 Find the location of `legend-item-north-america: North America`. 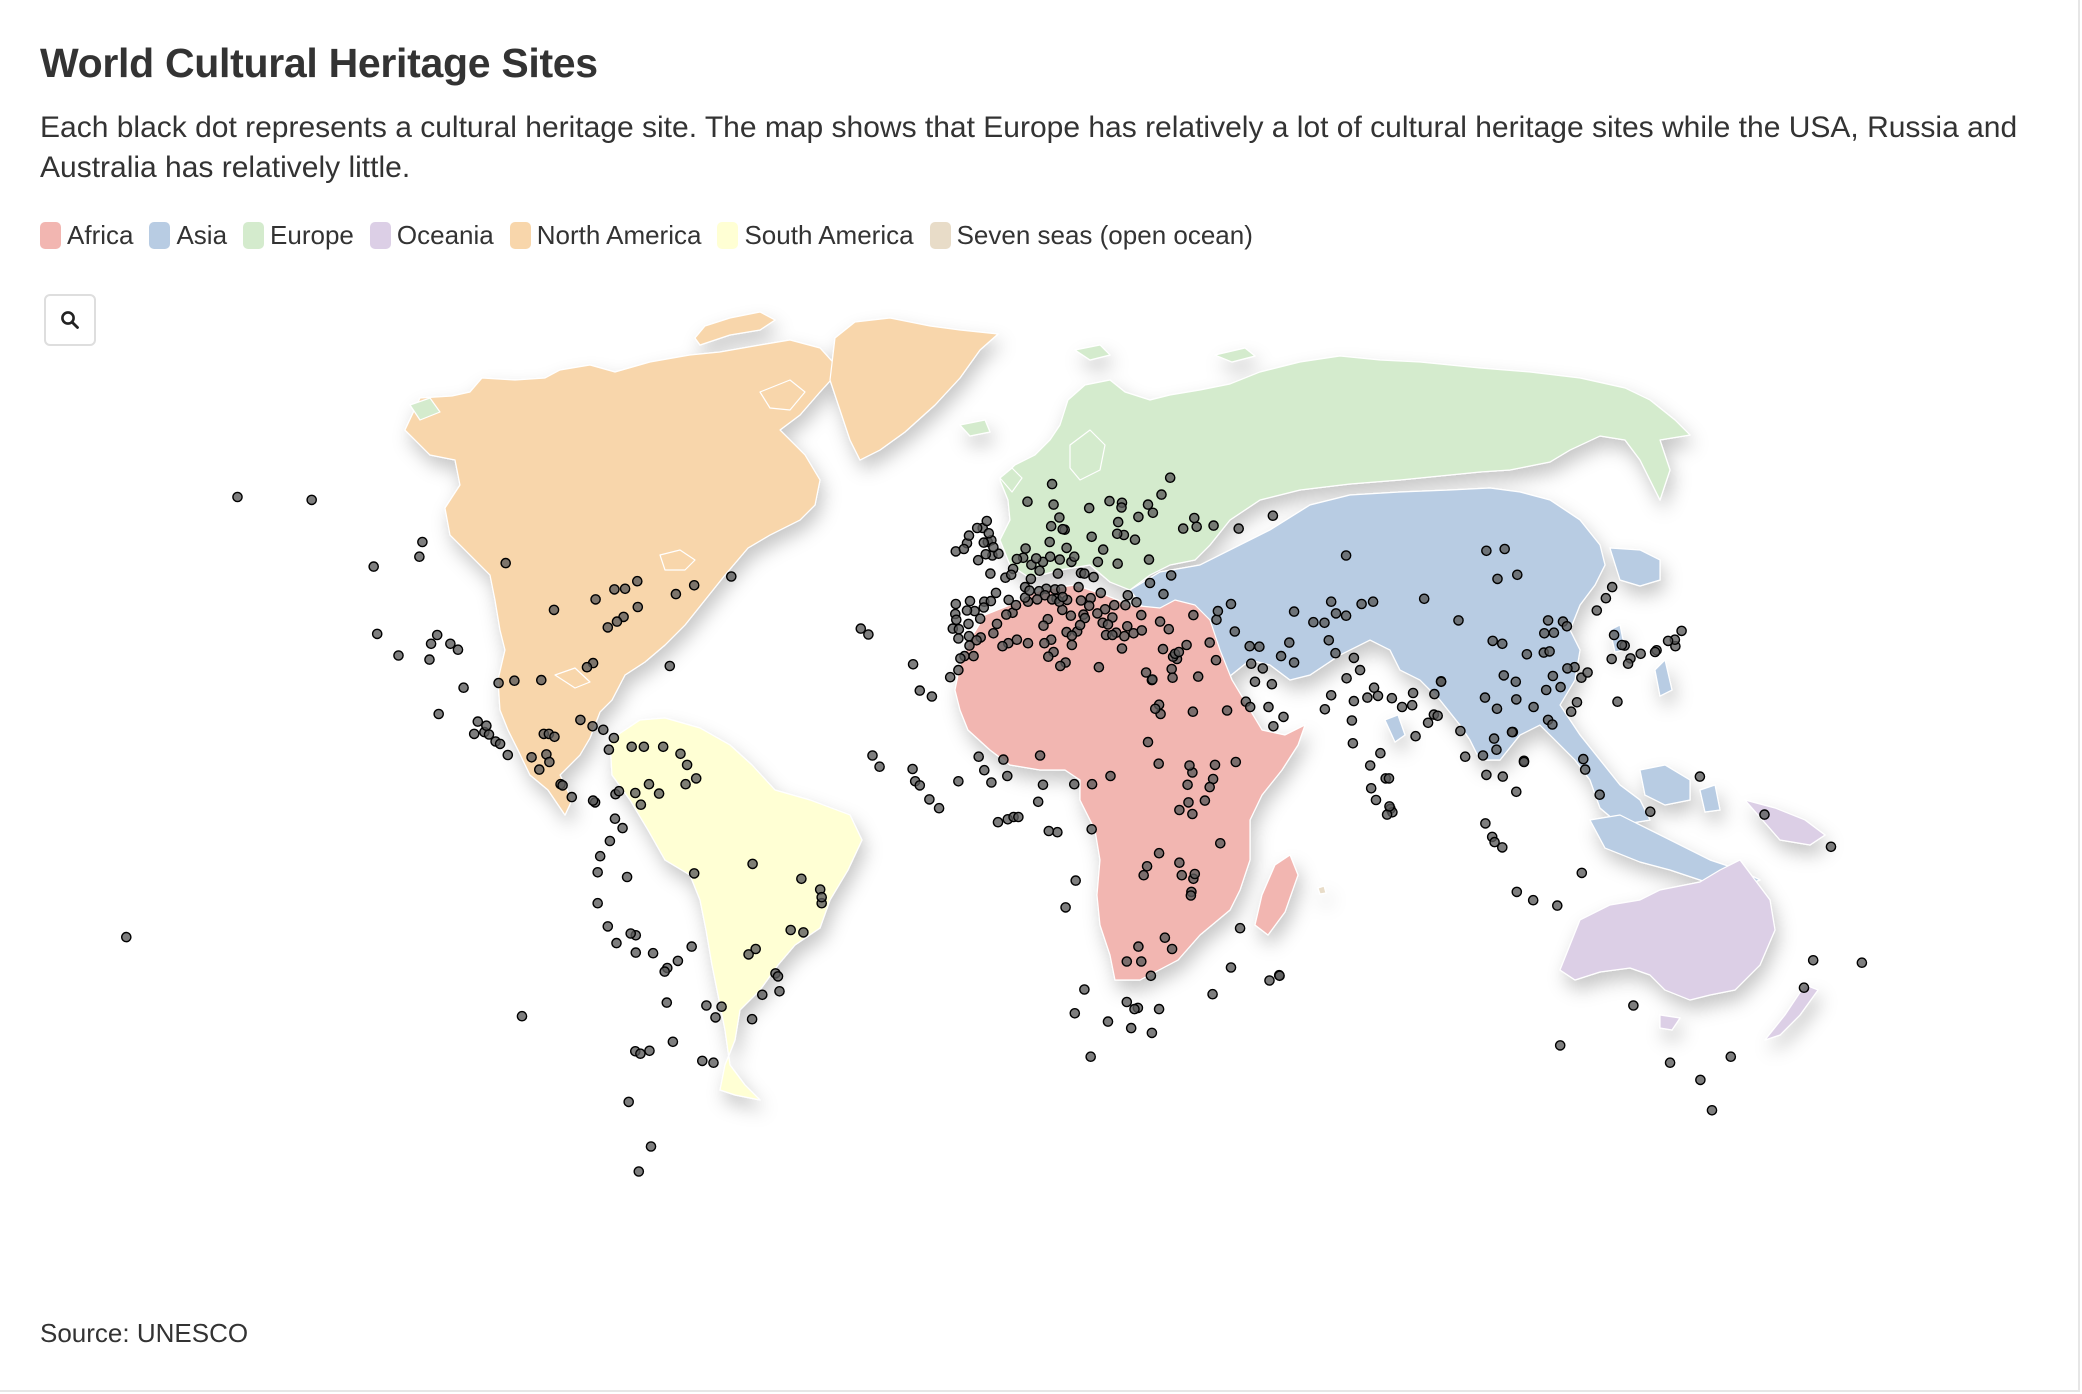

legend-item-north-america: North America is located at coordinates (605, 235).